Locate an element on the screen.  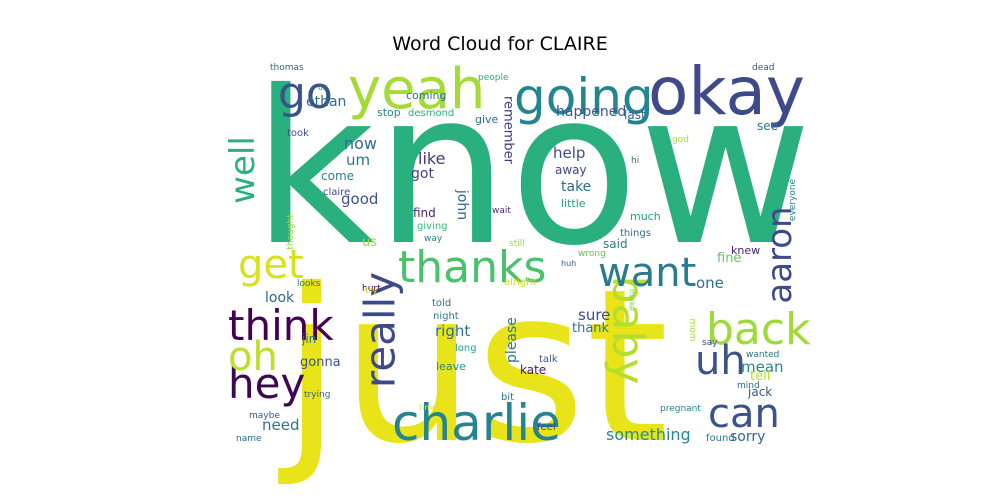
word-find: find is located at coordinates (424, 213).